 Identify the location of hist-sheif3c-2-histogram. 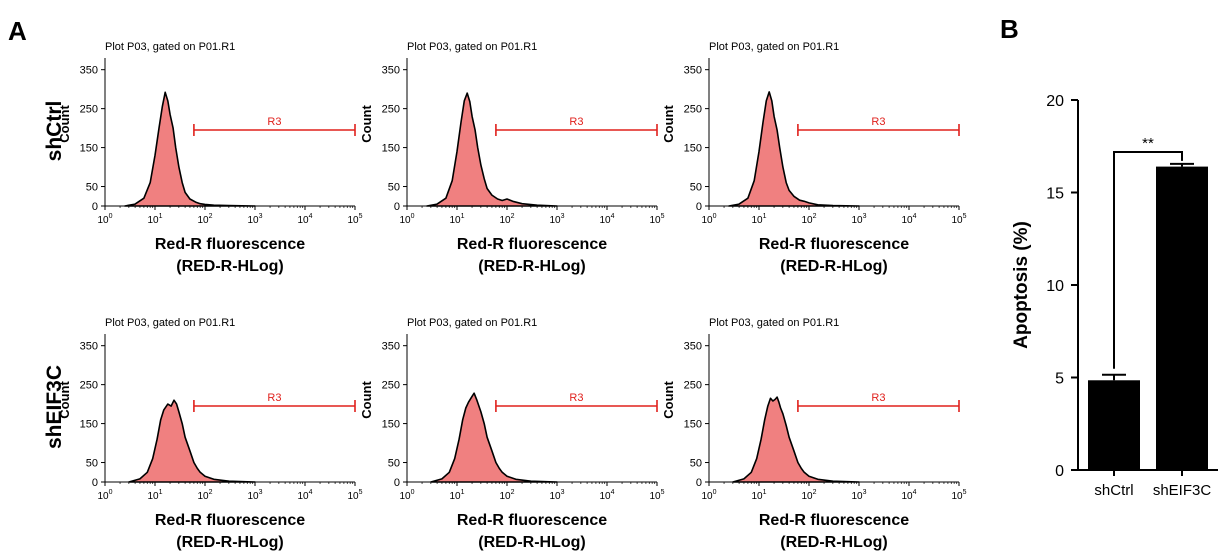
(494, 437).